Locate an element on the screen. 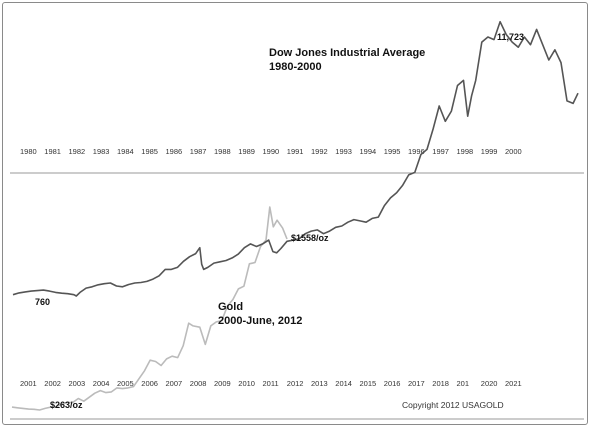 The image size is (592, 429). dow-x-tick-1982: 1982 is located at coordinates (77, 151).